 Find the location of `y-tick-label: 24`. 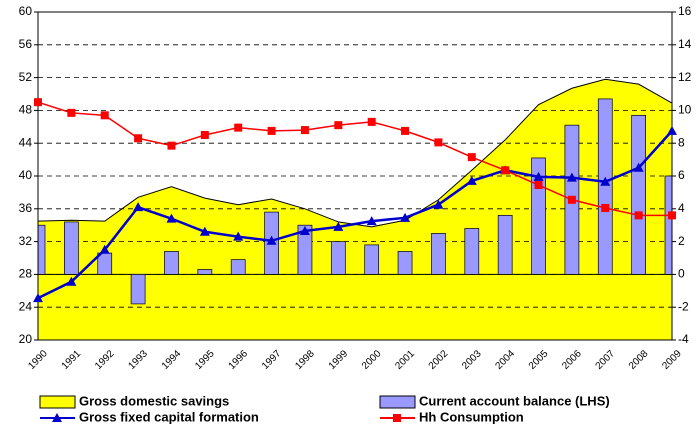

y-tick-label: 24 is located at coordinates (26, 306).